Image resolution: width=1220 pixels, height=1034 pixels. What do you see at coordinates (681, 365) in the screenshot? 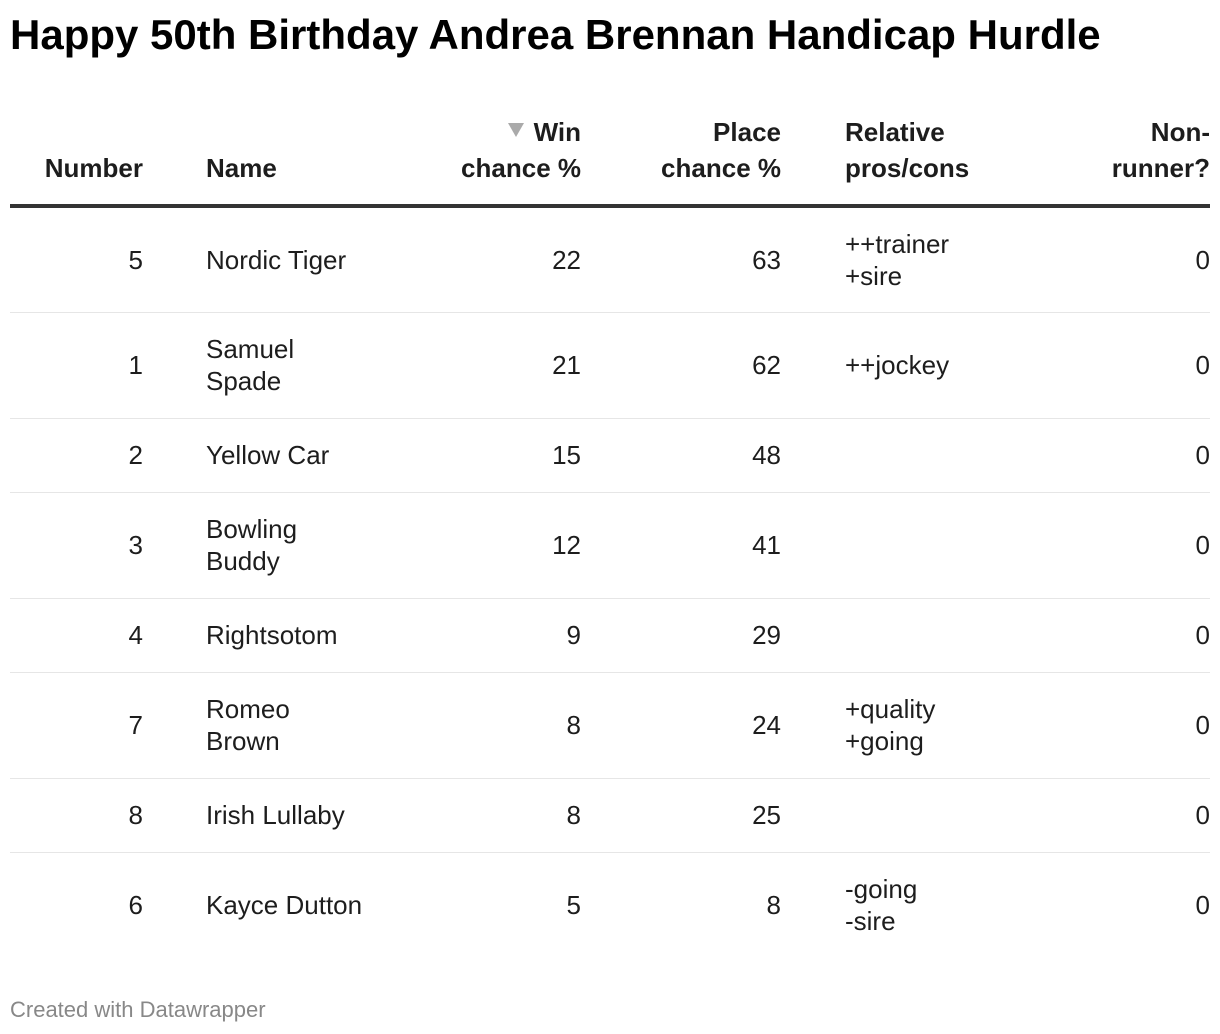
I see `cell-place-chance: 62` at bounding box center [681, 365].